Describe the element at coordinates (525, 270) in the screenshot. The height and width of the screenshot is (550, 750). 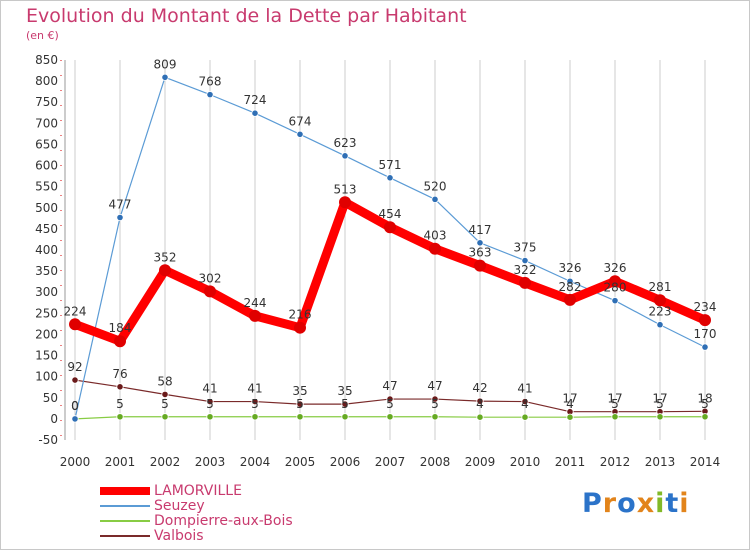
I see `data-label: 322` at that location.